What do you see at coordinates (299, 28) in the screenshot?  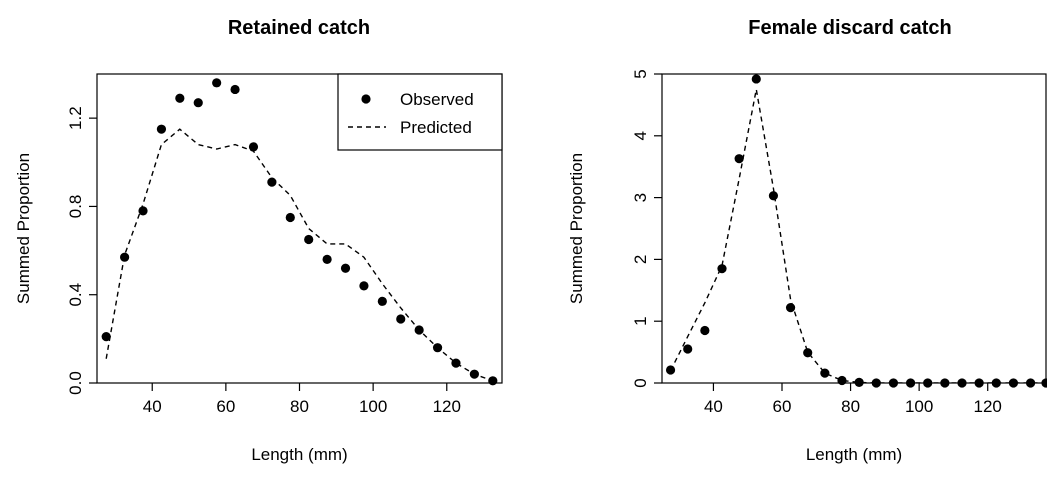 I see `chart-title: Retained catch` at bounding box center [299, 28].